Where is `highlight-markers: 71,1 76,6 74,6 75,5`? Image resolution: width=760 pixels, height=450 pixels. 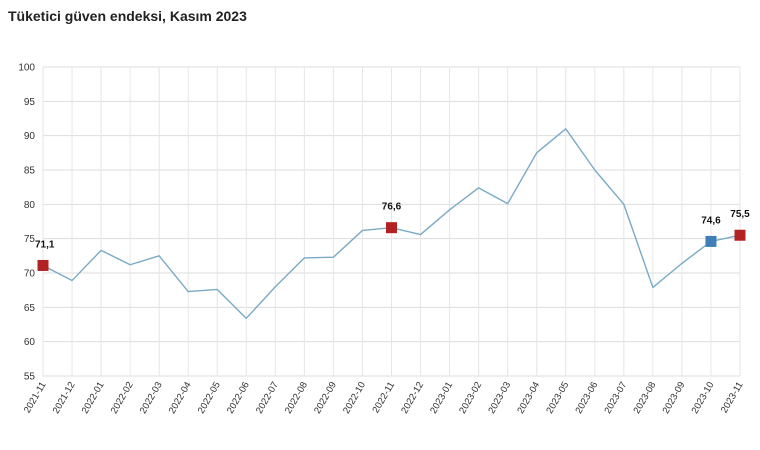
highlight-markers: 71,1 76,6 74,6 75,5 is located at coordinates (392, 236).